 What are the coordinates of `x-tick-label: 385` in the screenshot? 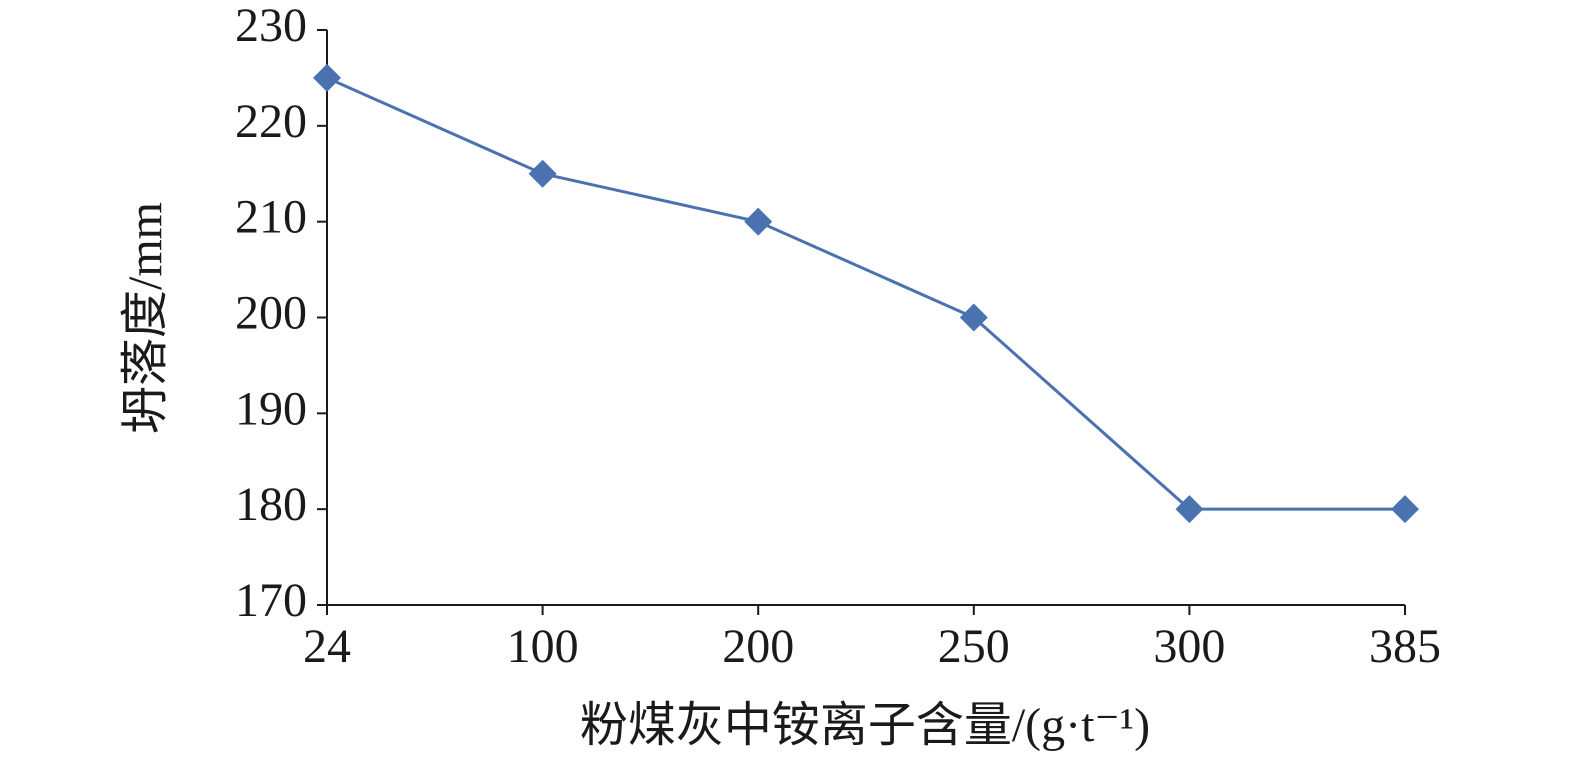 It's located at (1405, 646).